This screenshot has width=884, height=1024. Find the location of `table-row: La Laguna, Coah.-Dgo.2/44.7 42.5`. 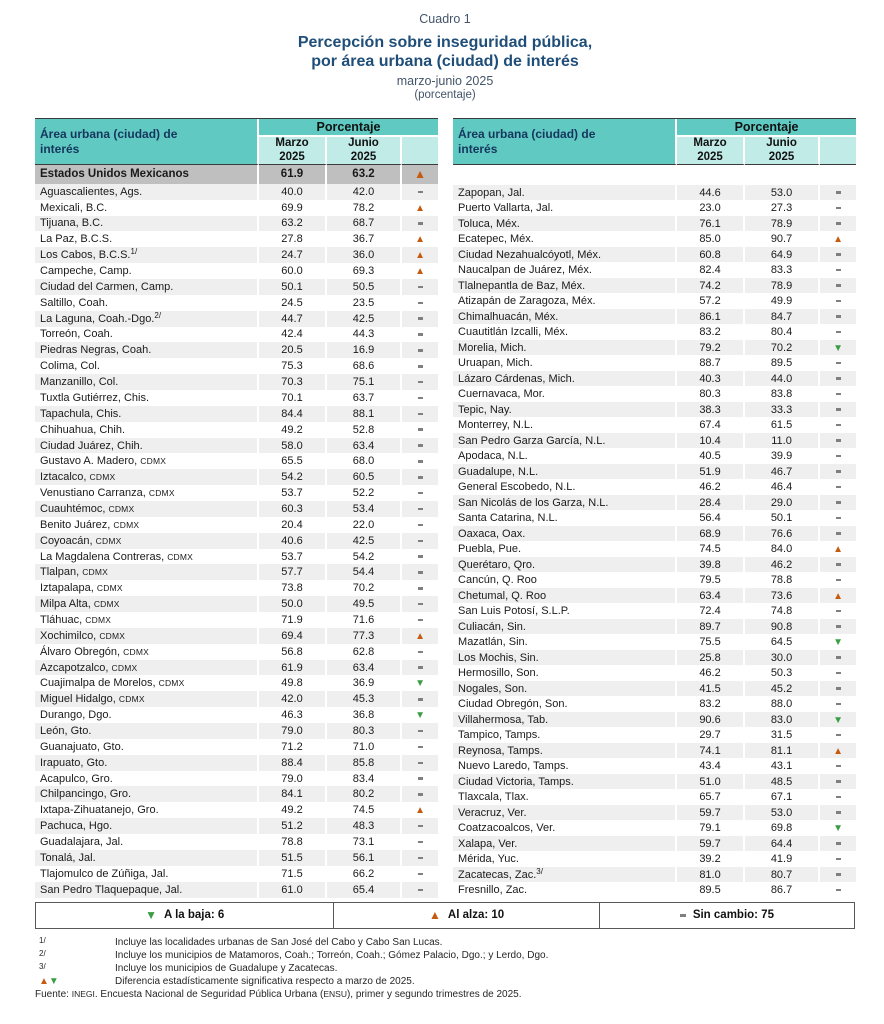

table-row: La Laguna, Coah.-Dgo.2/44.7 42.5 is located at coordinates (237, 318).